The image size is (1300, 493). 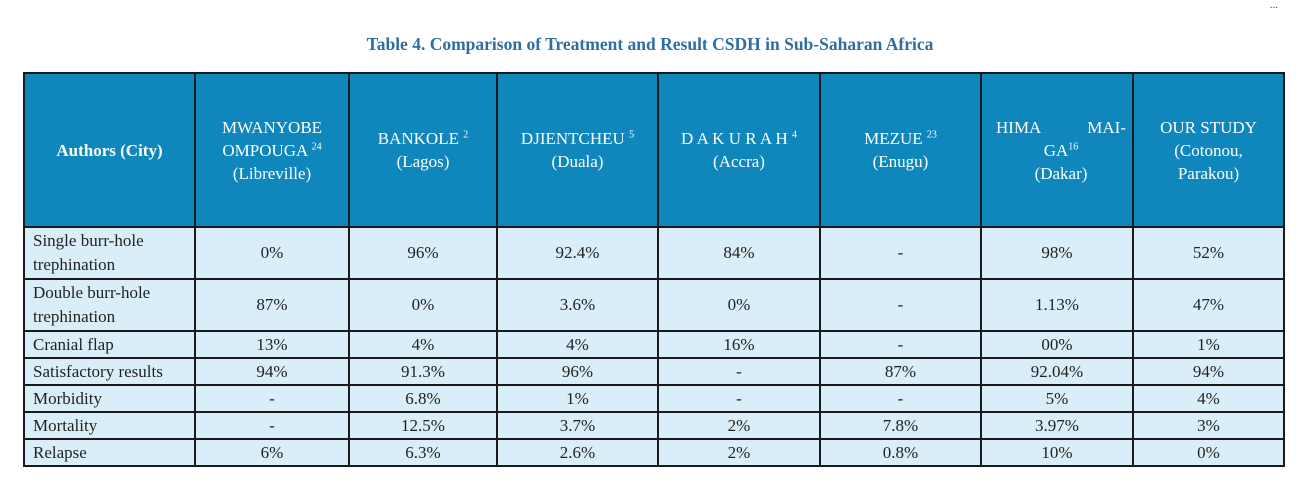 What do you see at coordinates (577, 425) in the screenshot?
I see `table-cell: 3.7%` at bounding box center [577, 425].